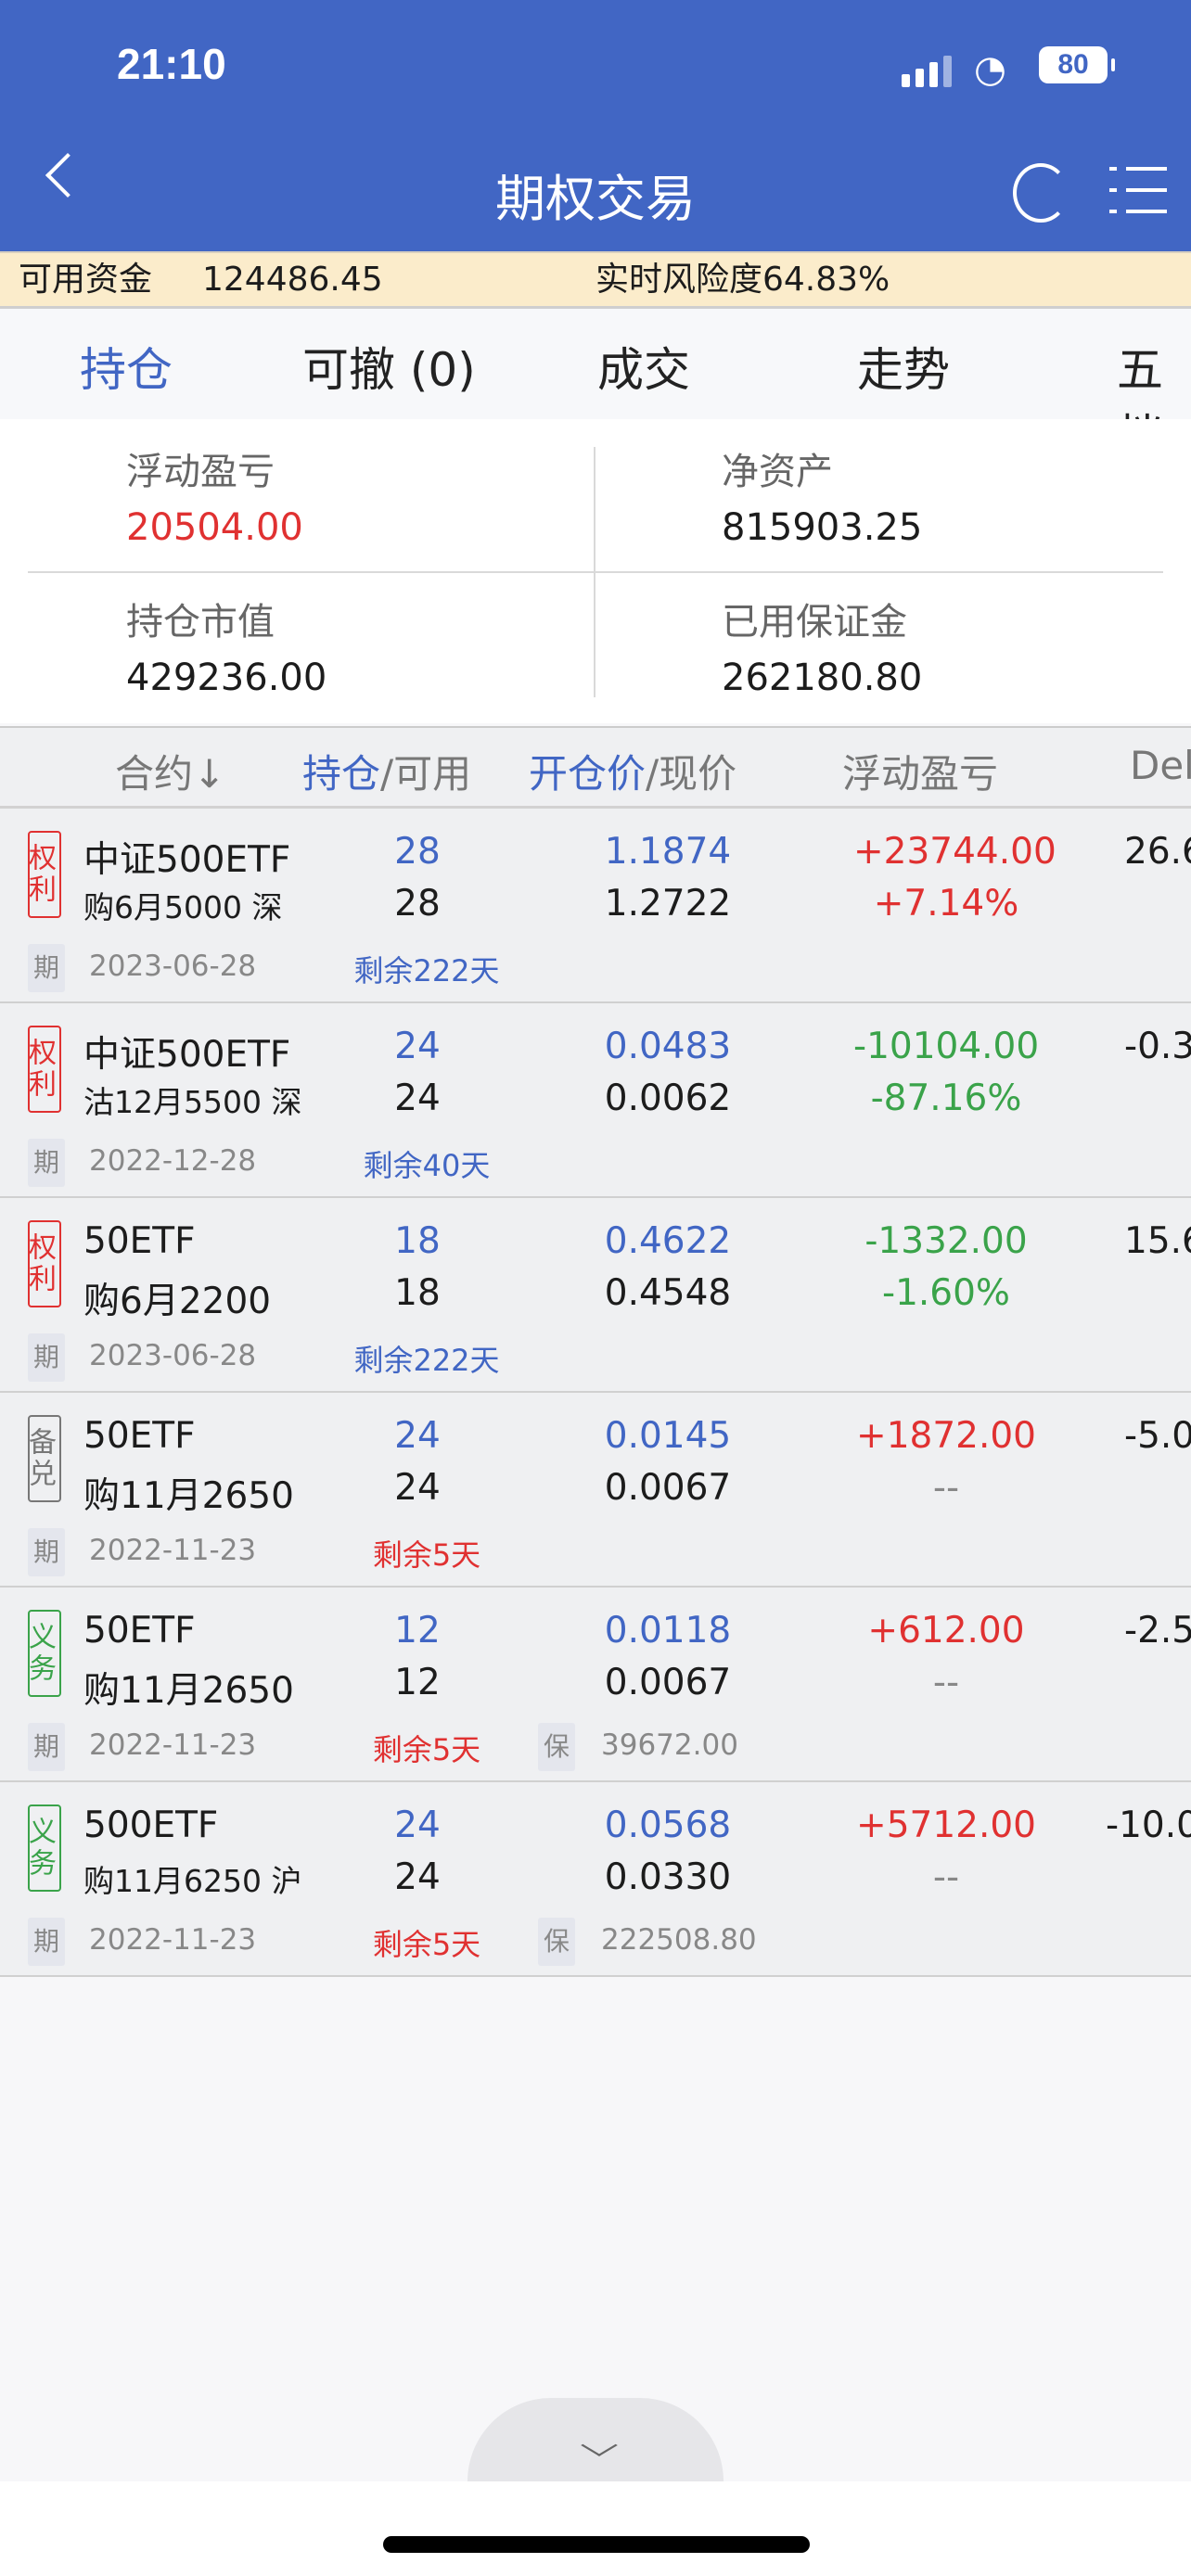  I want to click on contract-name: 中证500ETF, so click(187, 1055).